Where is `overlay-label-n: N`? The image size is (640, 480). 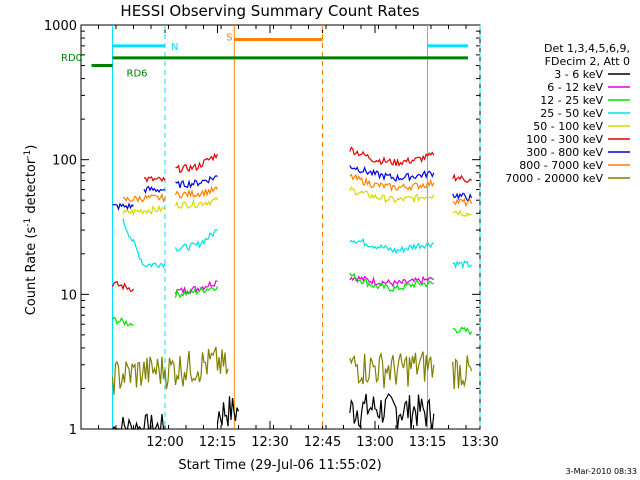
overlay-label-n: N is located at coordinates (174, 47).